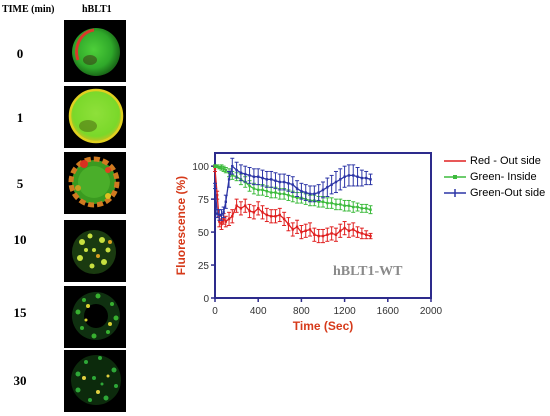  Describe the element at coordinates (204, 233) in the screenshot. I see `y-tick-label: 50` at that location.